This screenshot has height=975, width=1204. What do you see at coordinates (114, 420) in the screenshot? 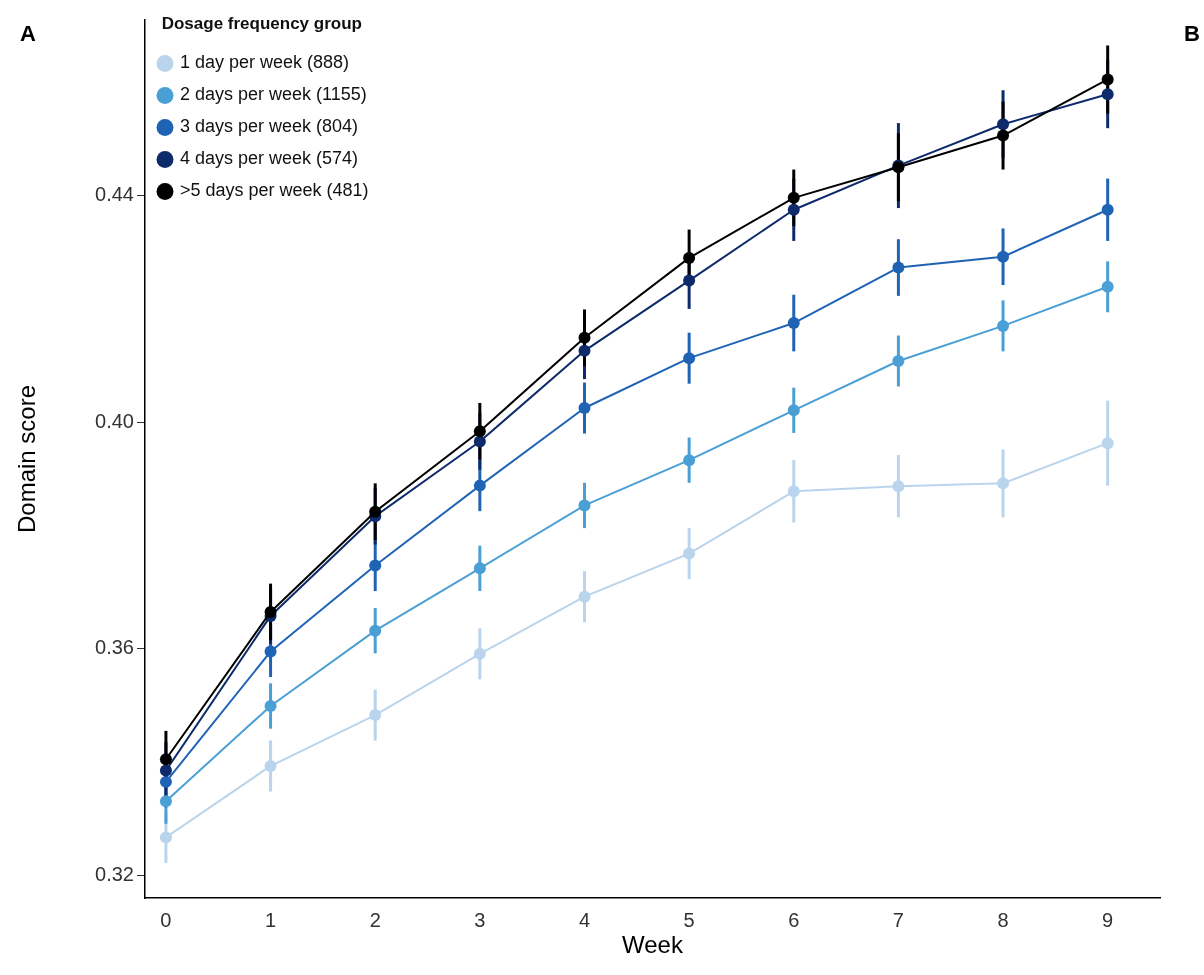
I see `y-tick-label: 0.40` at bounding box center [114, 420].